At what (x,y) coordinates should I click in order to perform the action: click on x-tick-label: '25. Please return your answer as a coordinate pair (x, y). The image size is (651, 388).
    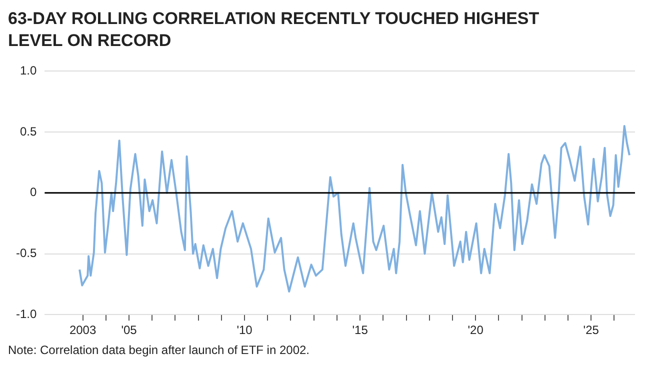
    Looking at the image, I should click on (591, 330).